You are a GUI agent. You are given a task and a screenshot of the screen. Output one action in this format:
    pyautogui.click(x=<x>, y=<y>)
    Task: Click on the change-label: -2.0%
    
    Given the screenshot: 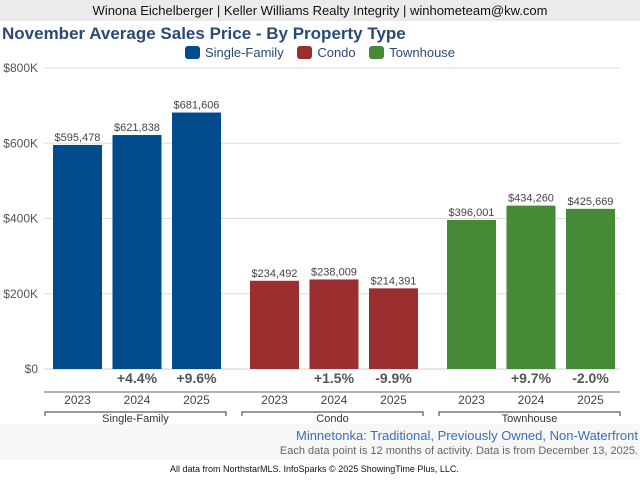 What is the action you would take?
    pyautogui.click(x=590, y=378)
    